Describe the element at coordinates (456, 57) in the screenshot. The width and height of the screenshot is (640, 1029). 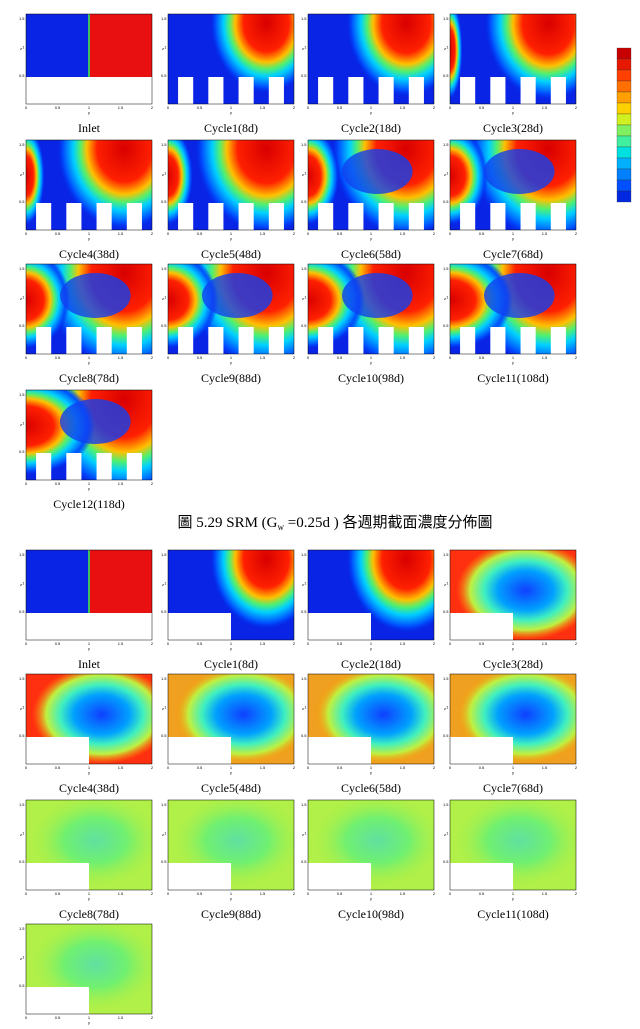
I see `plume` at that location.